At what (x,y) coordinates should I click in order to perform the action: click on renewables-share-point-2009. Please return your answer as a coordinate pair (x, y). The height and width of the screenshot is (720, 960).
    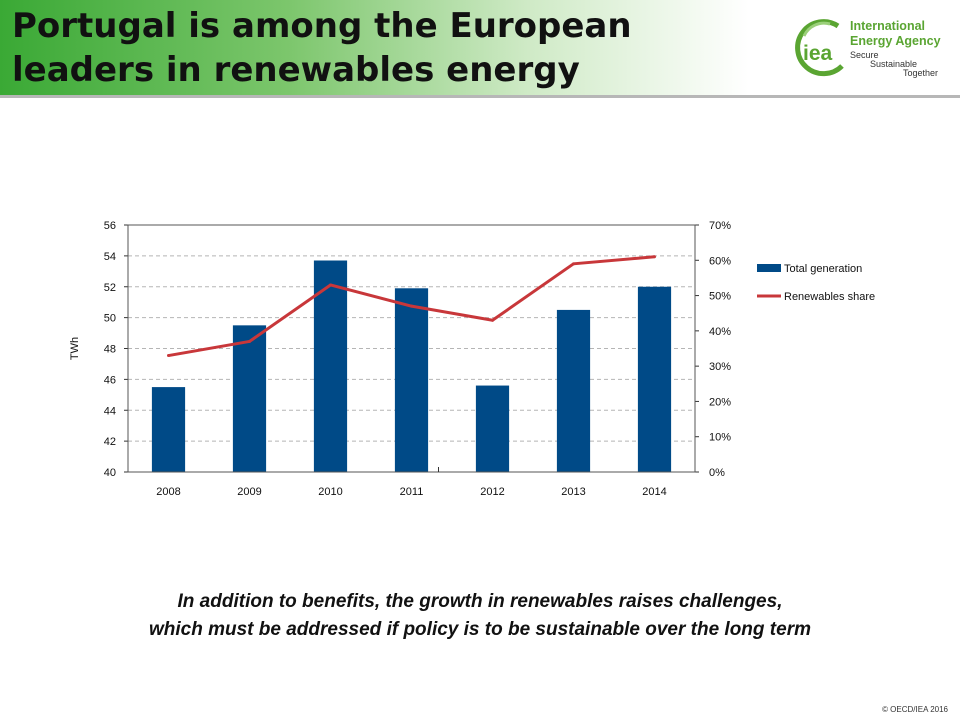
    Looking at the image, I should click on (249, 341).